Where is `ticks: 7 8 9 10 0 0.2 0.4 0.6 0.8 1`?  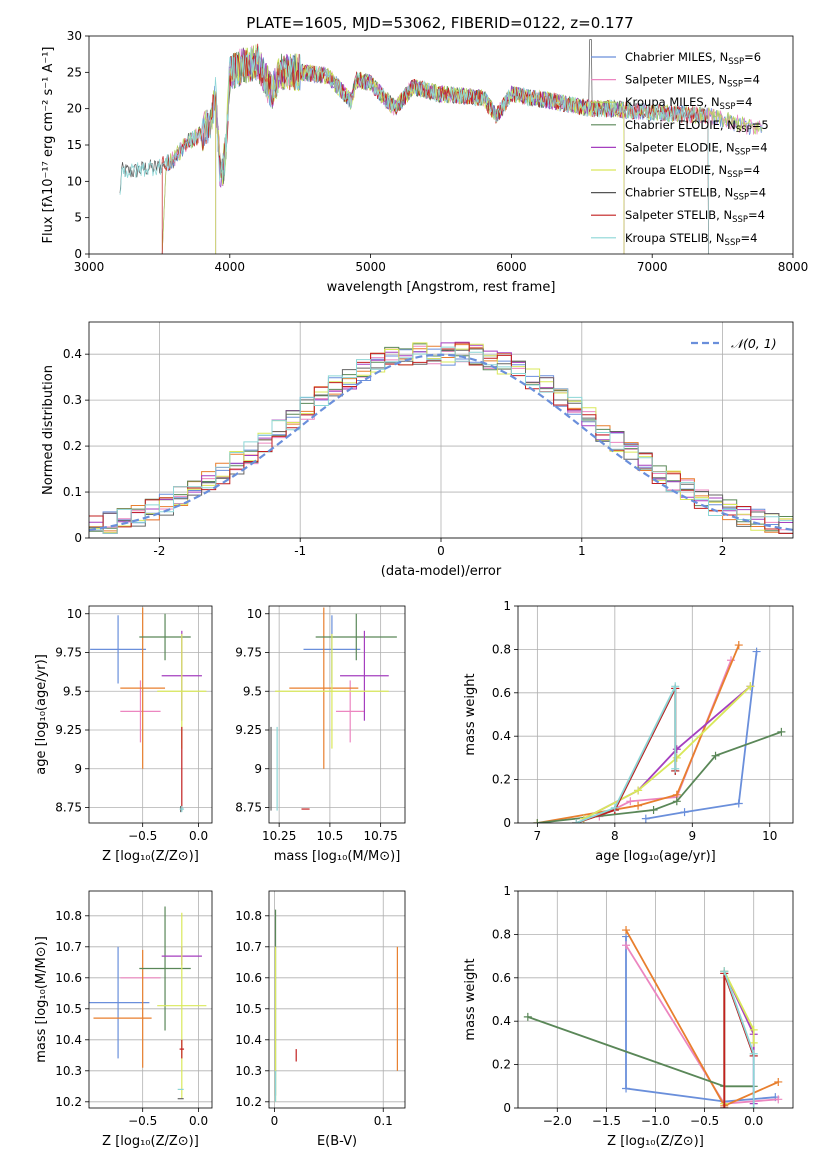 ticks: 7 8 9 10 0 0.2 0.4 0.6 0.8 1 is located at coordinates (634, 721).